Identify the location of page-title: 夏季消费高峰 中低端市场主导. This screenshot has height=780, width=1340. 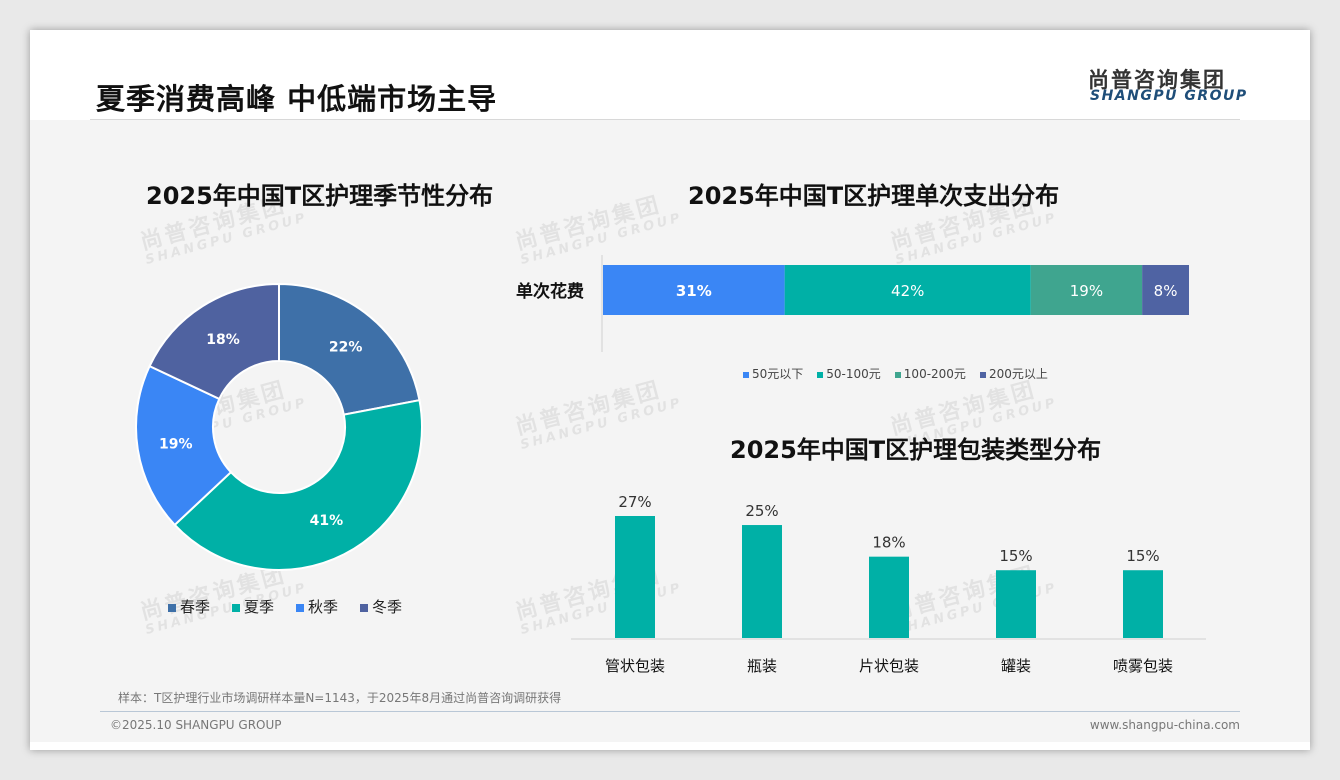
(297, 99).